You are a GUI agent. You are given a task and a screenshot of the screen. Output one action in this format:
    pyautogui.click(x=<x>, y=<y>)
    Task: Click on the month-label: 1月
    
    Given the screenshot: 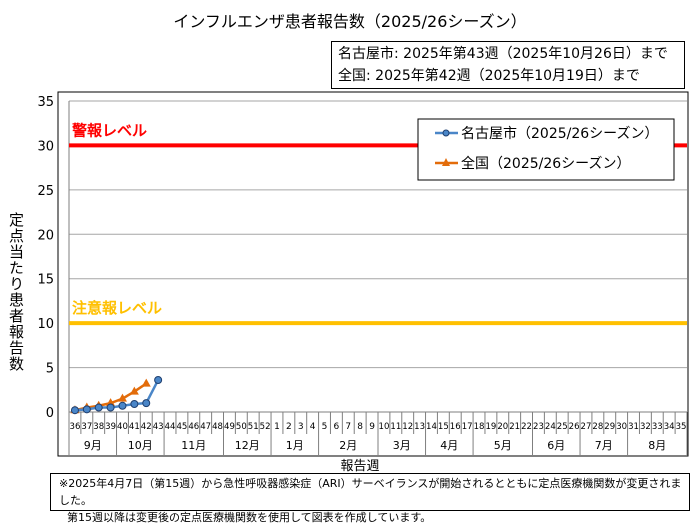 What is the action you would take?
    pyautogui.click(x=295, y=445)
    